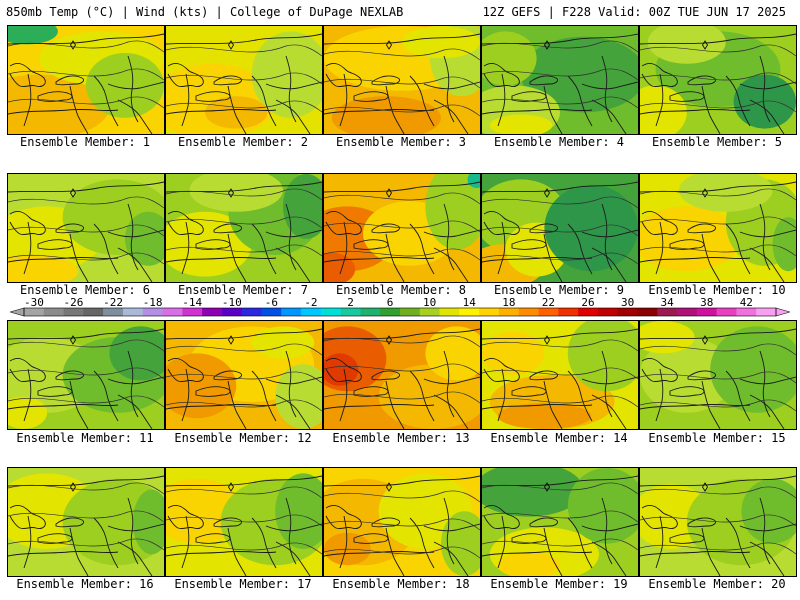  What do you see at coordinates (34, 303) in the screenshot?
I see `colorbar-tick-label: -30` at bounding box center [34, 303].